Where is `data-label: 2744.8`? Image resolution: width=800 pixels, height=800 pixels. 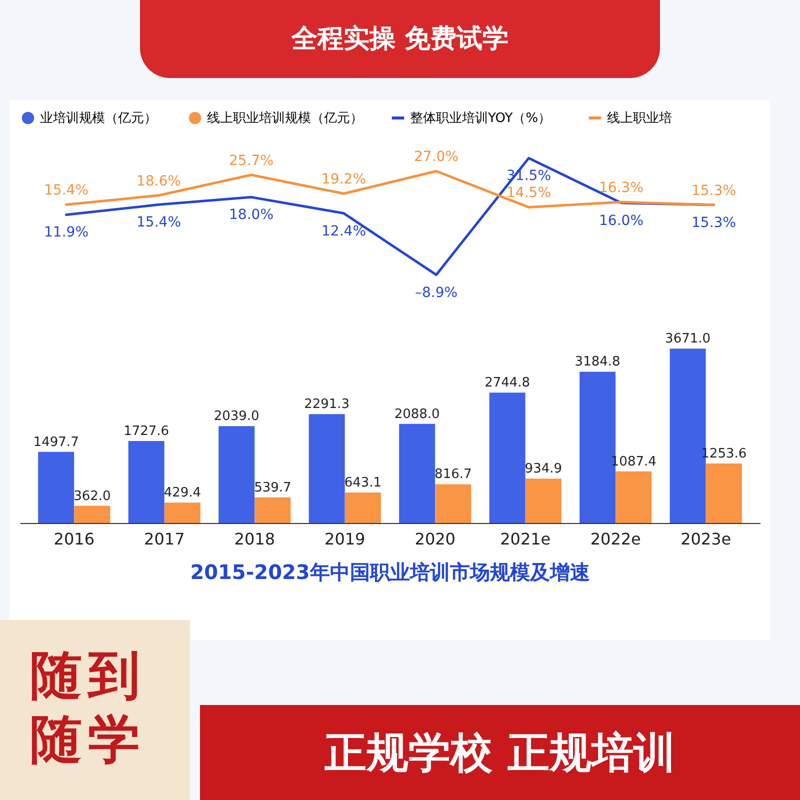 data-label: 2744.8 is located at coordinates (507, 383).